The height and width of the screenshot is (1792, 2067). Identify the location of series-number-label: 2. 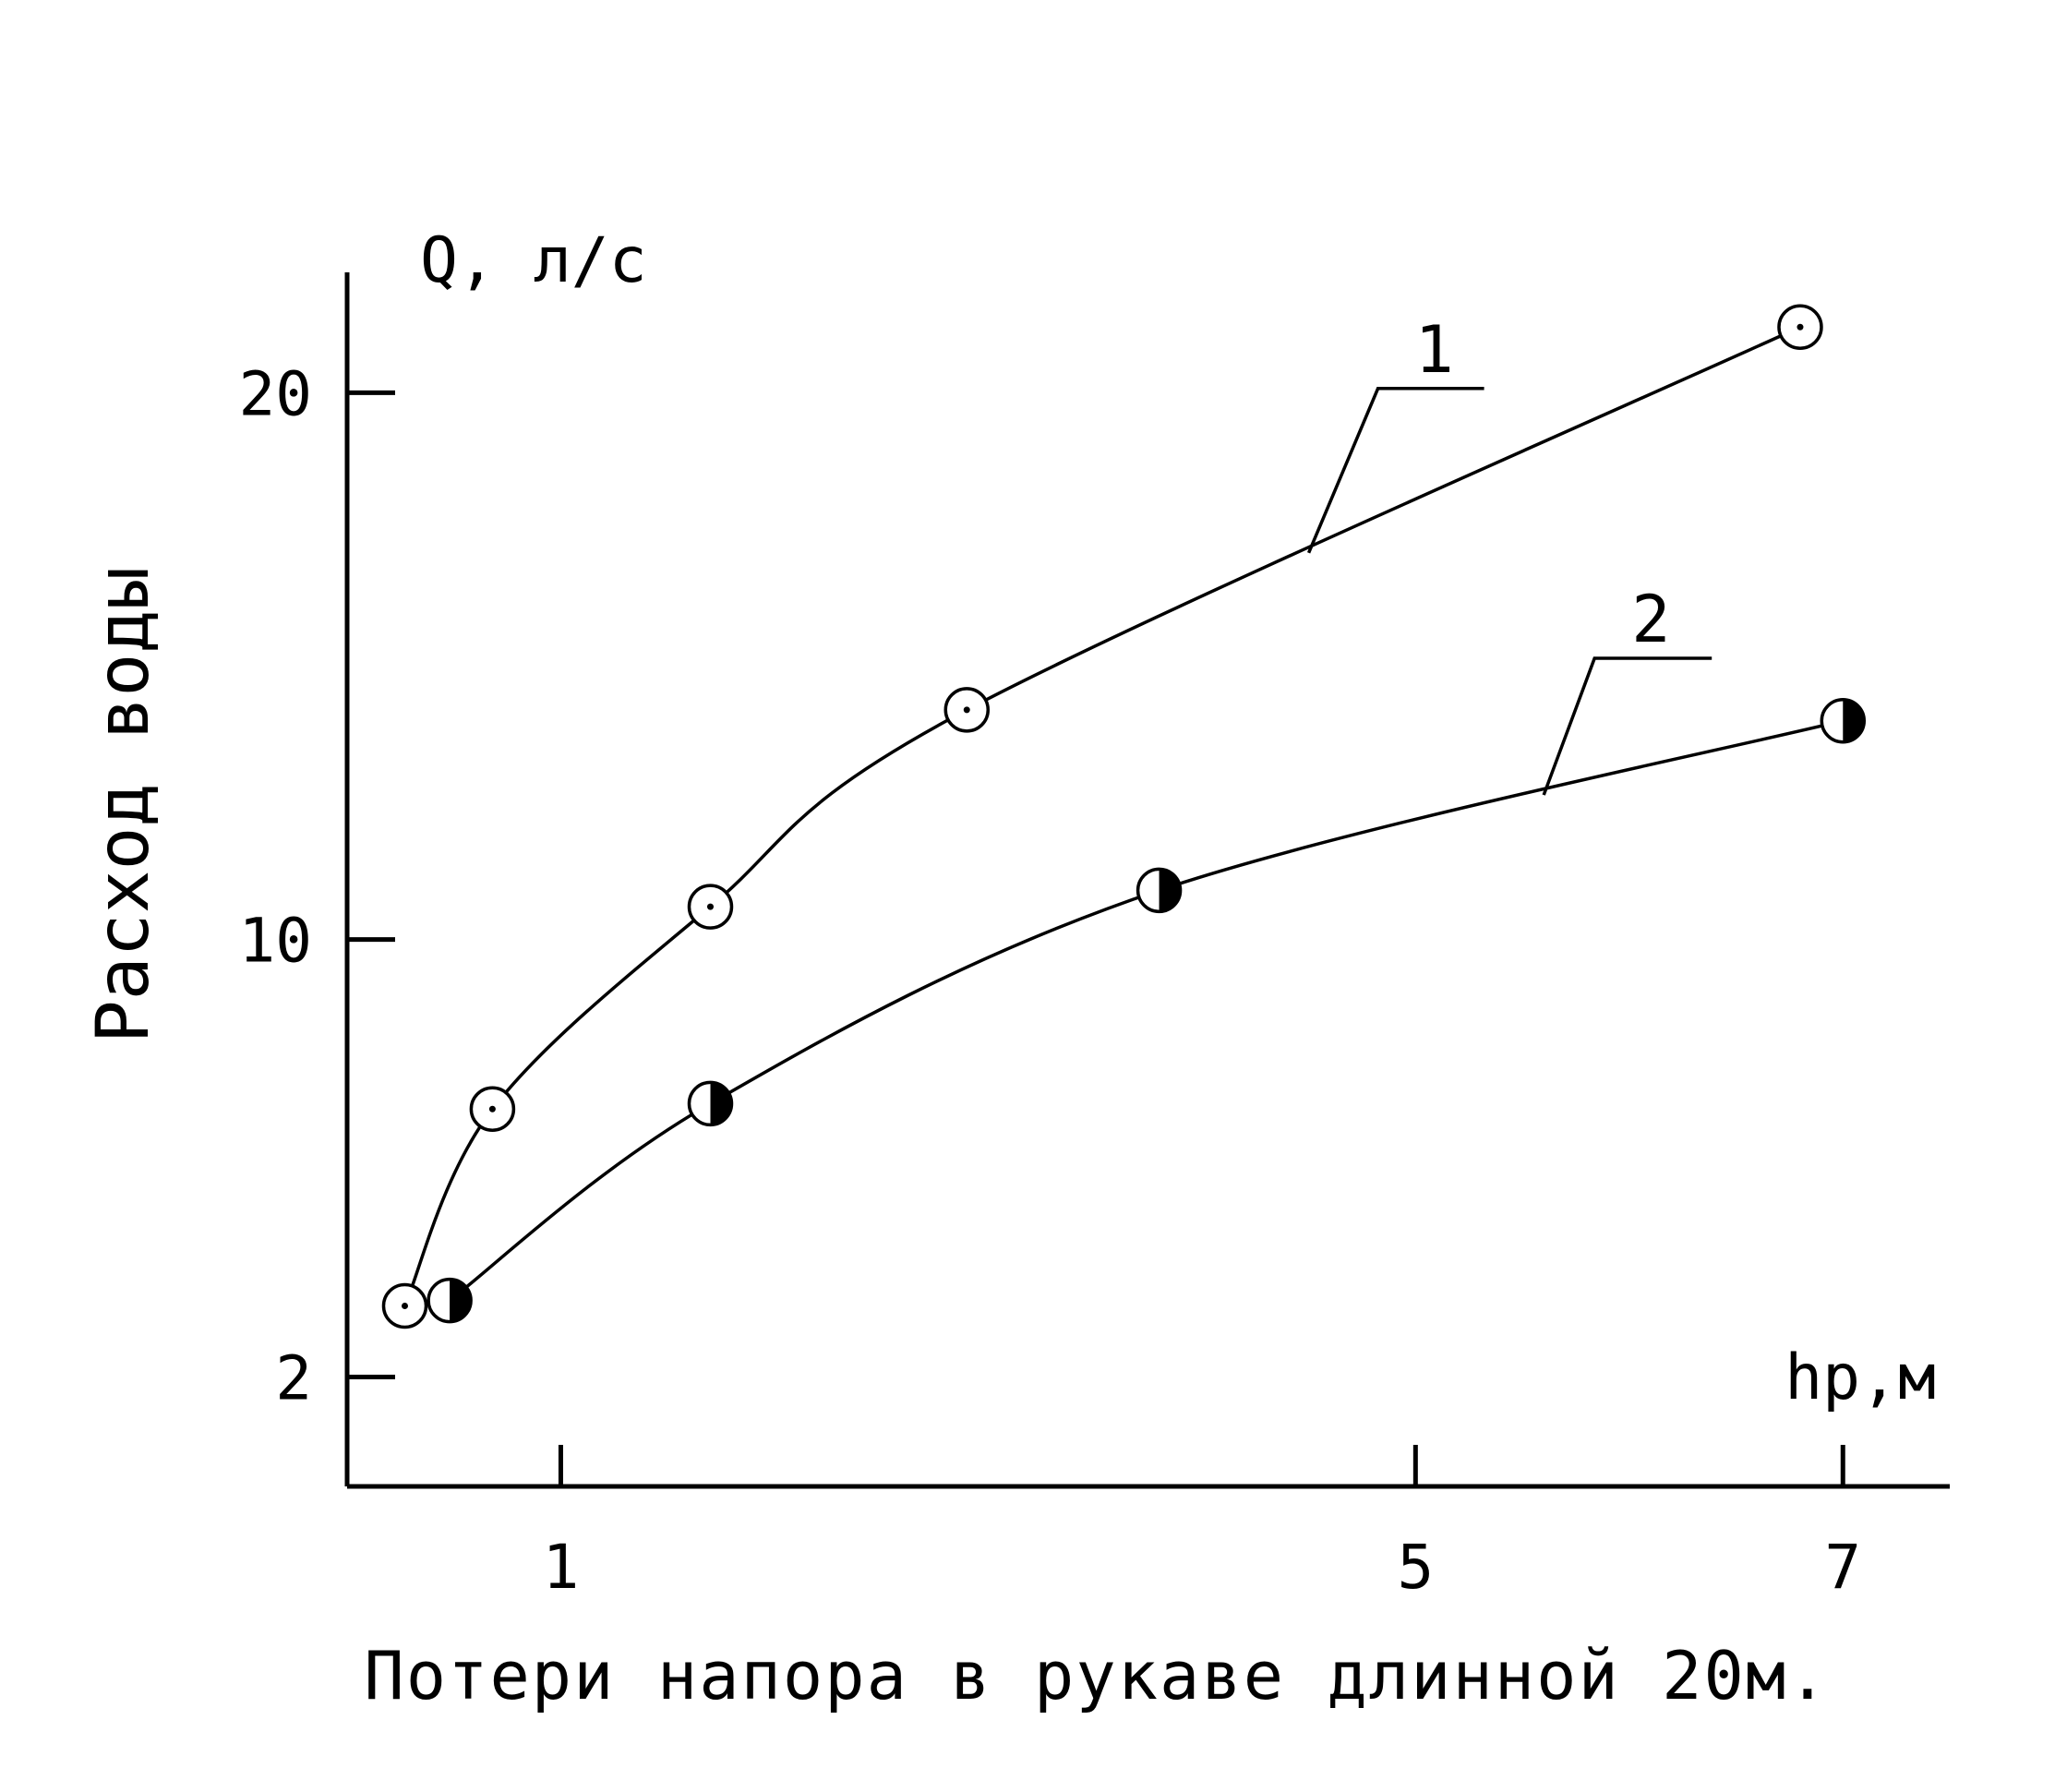
(1650, 619).